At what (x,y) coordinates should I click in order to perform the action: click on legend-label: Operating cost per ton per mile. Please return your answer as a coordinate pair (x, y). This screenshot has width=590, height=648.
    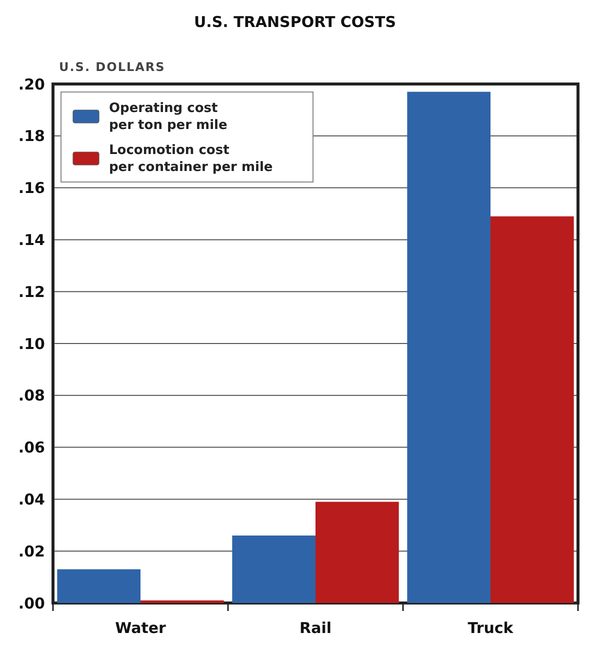
    Looking at the image, I should click on (168, 117).